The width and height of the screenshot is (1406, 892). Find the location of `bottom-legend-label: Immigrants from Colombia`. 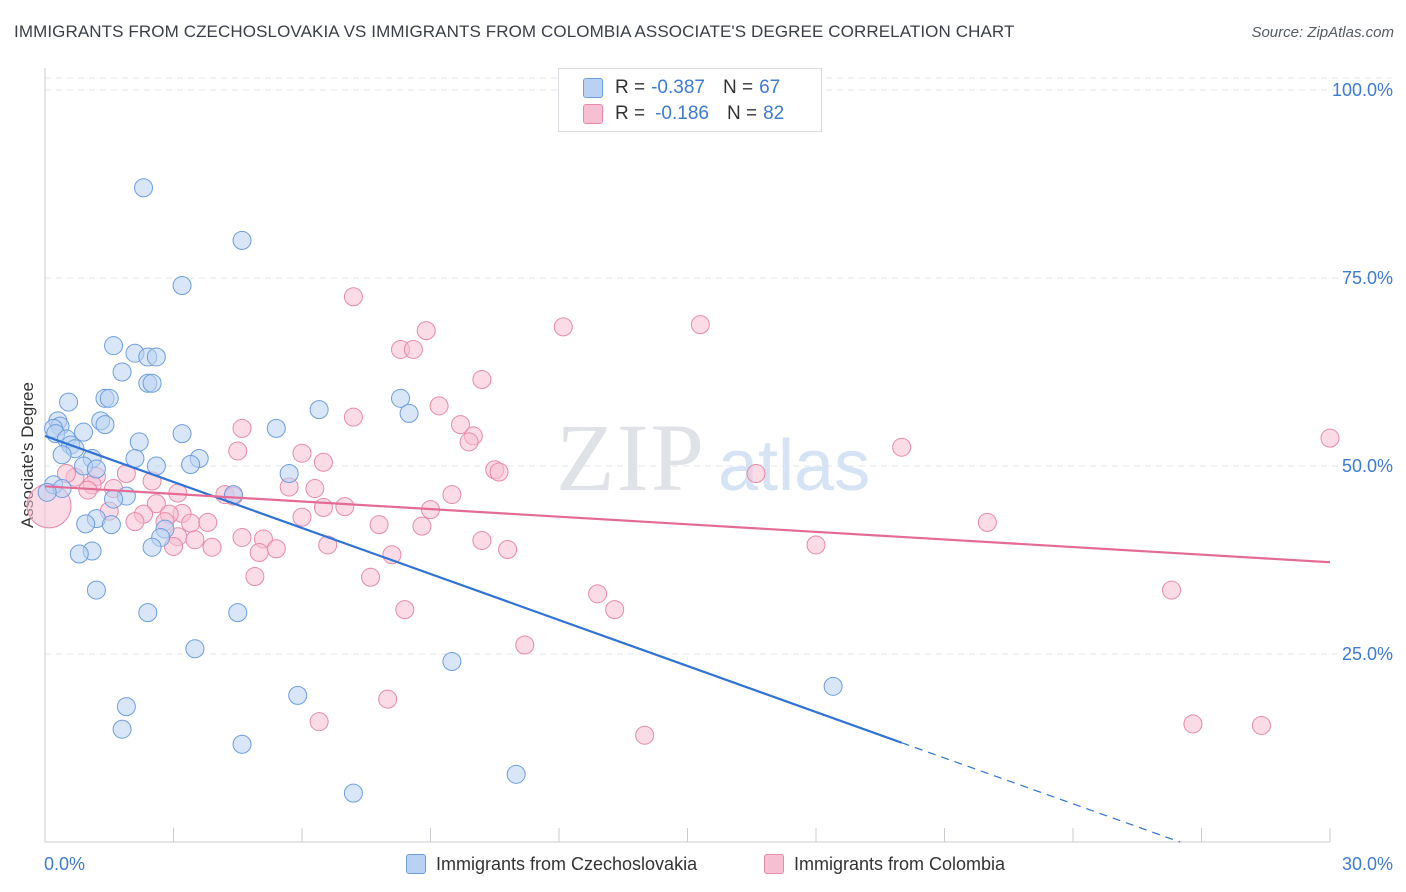

bottom-legend-label: Immigrants from Colombia is located at coordinates (900, 863).